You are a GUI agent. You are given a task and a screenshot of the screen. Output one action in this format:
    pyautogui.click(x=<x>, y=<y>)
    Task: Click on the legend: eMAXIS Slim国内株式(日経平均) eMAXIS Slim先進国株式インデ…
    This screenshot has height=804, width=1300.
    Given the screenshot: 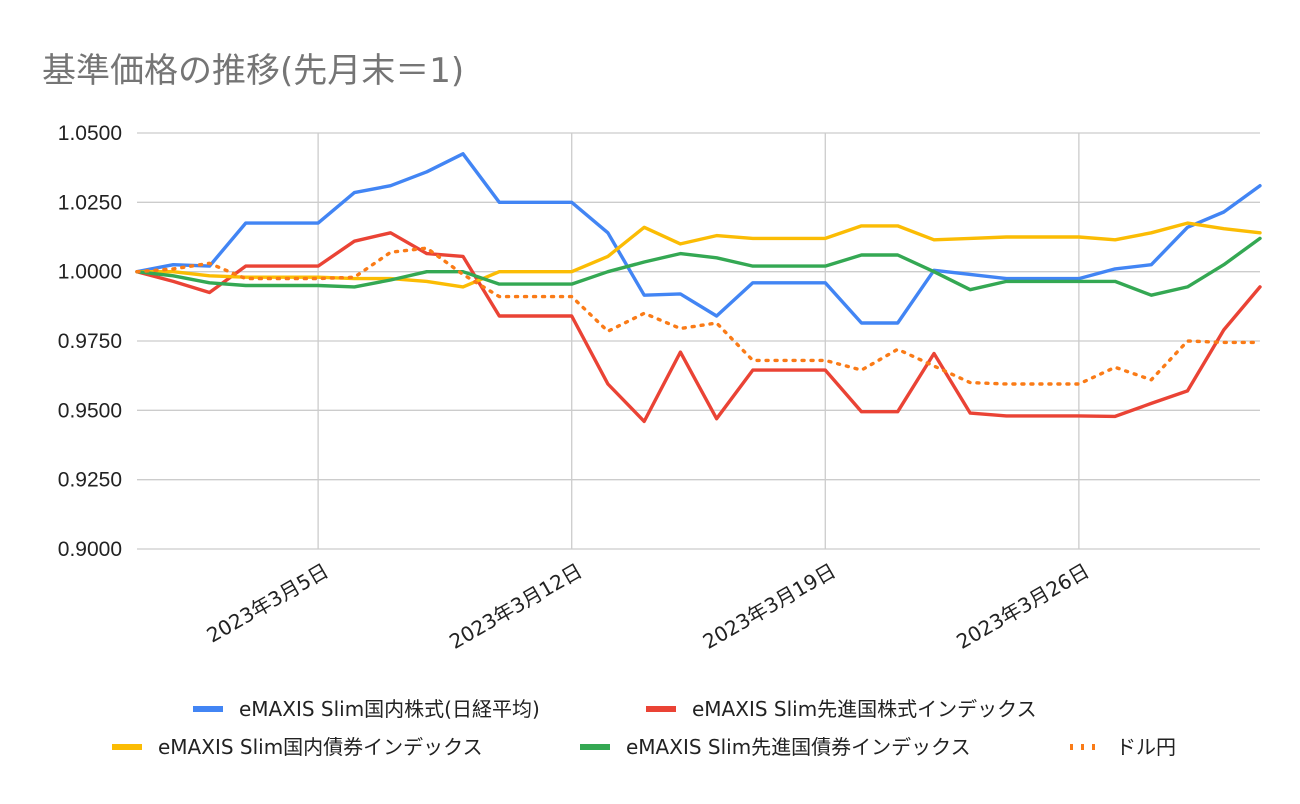 What is the action you would take?
    pyautogui.click(x=644, y=728)
    